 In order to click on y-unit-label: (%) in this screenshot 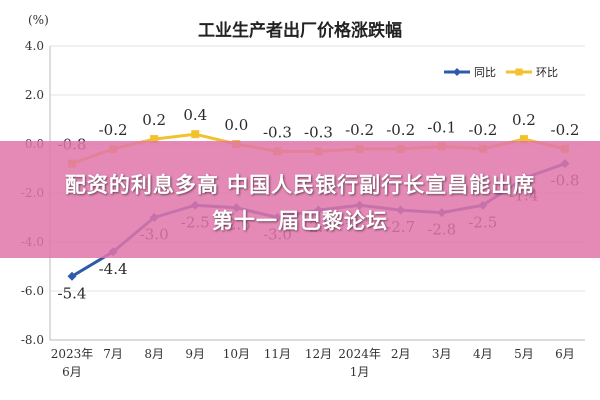, I will do `click(38, 20)`.